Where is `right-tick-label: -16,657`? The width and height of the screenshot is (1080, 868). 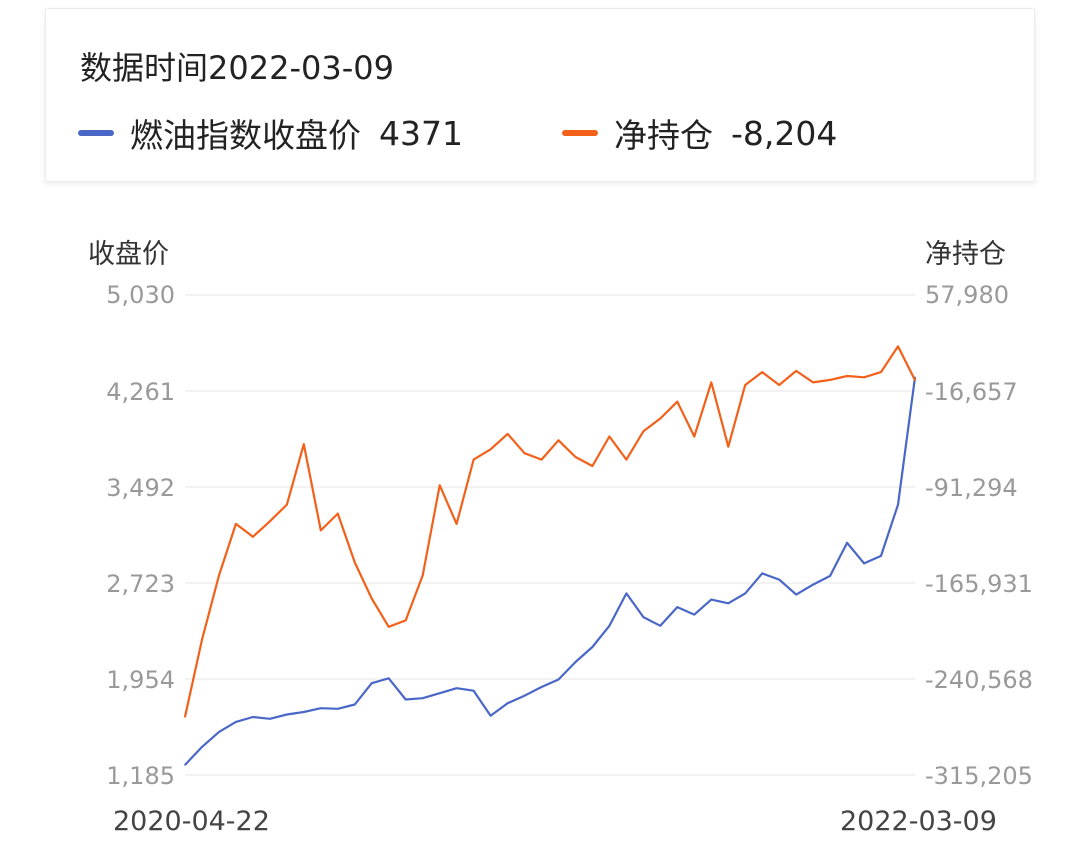
right-tick-label: -16,657 is located at coordinates (971, 392).